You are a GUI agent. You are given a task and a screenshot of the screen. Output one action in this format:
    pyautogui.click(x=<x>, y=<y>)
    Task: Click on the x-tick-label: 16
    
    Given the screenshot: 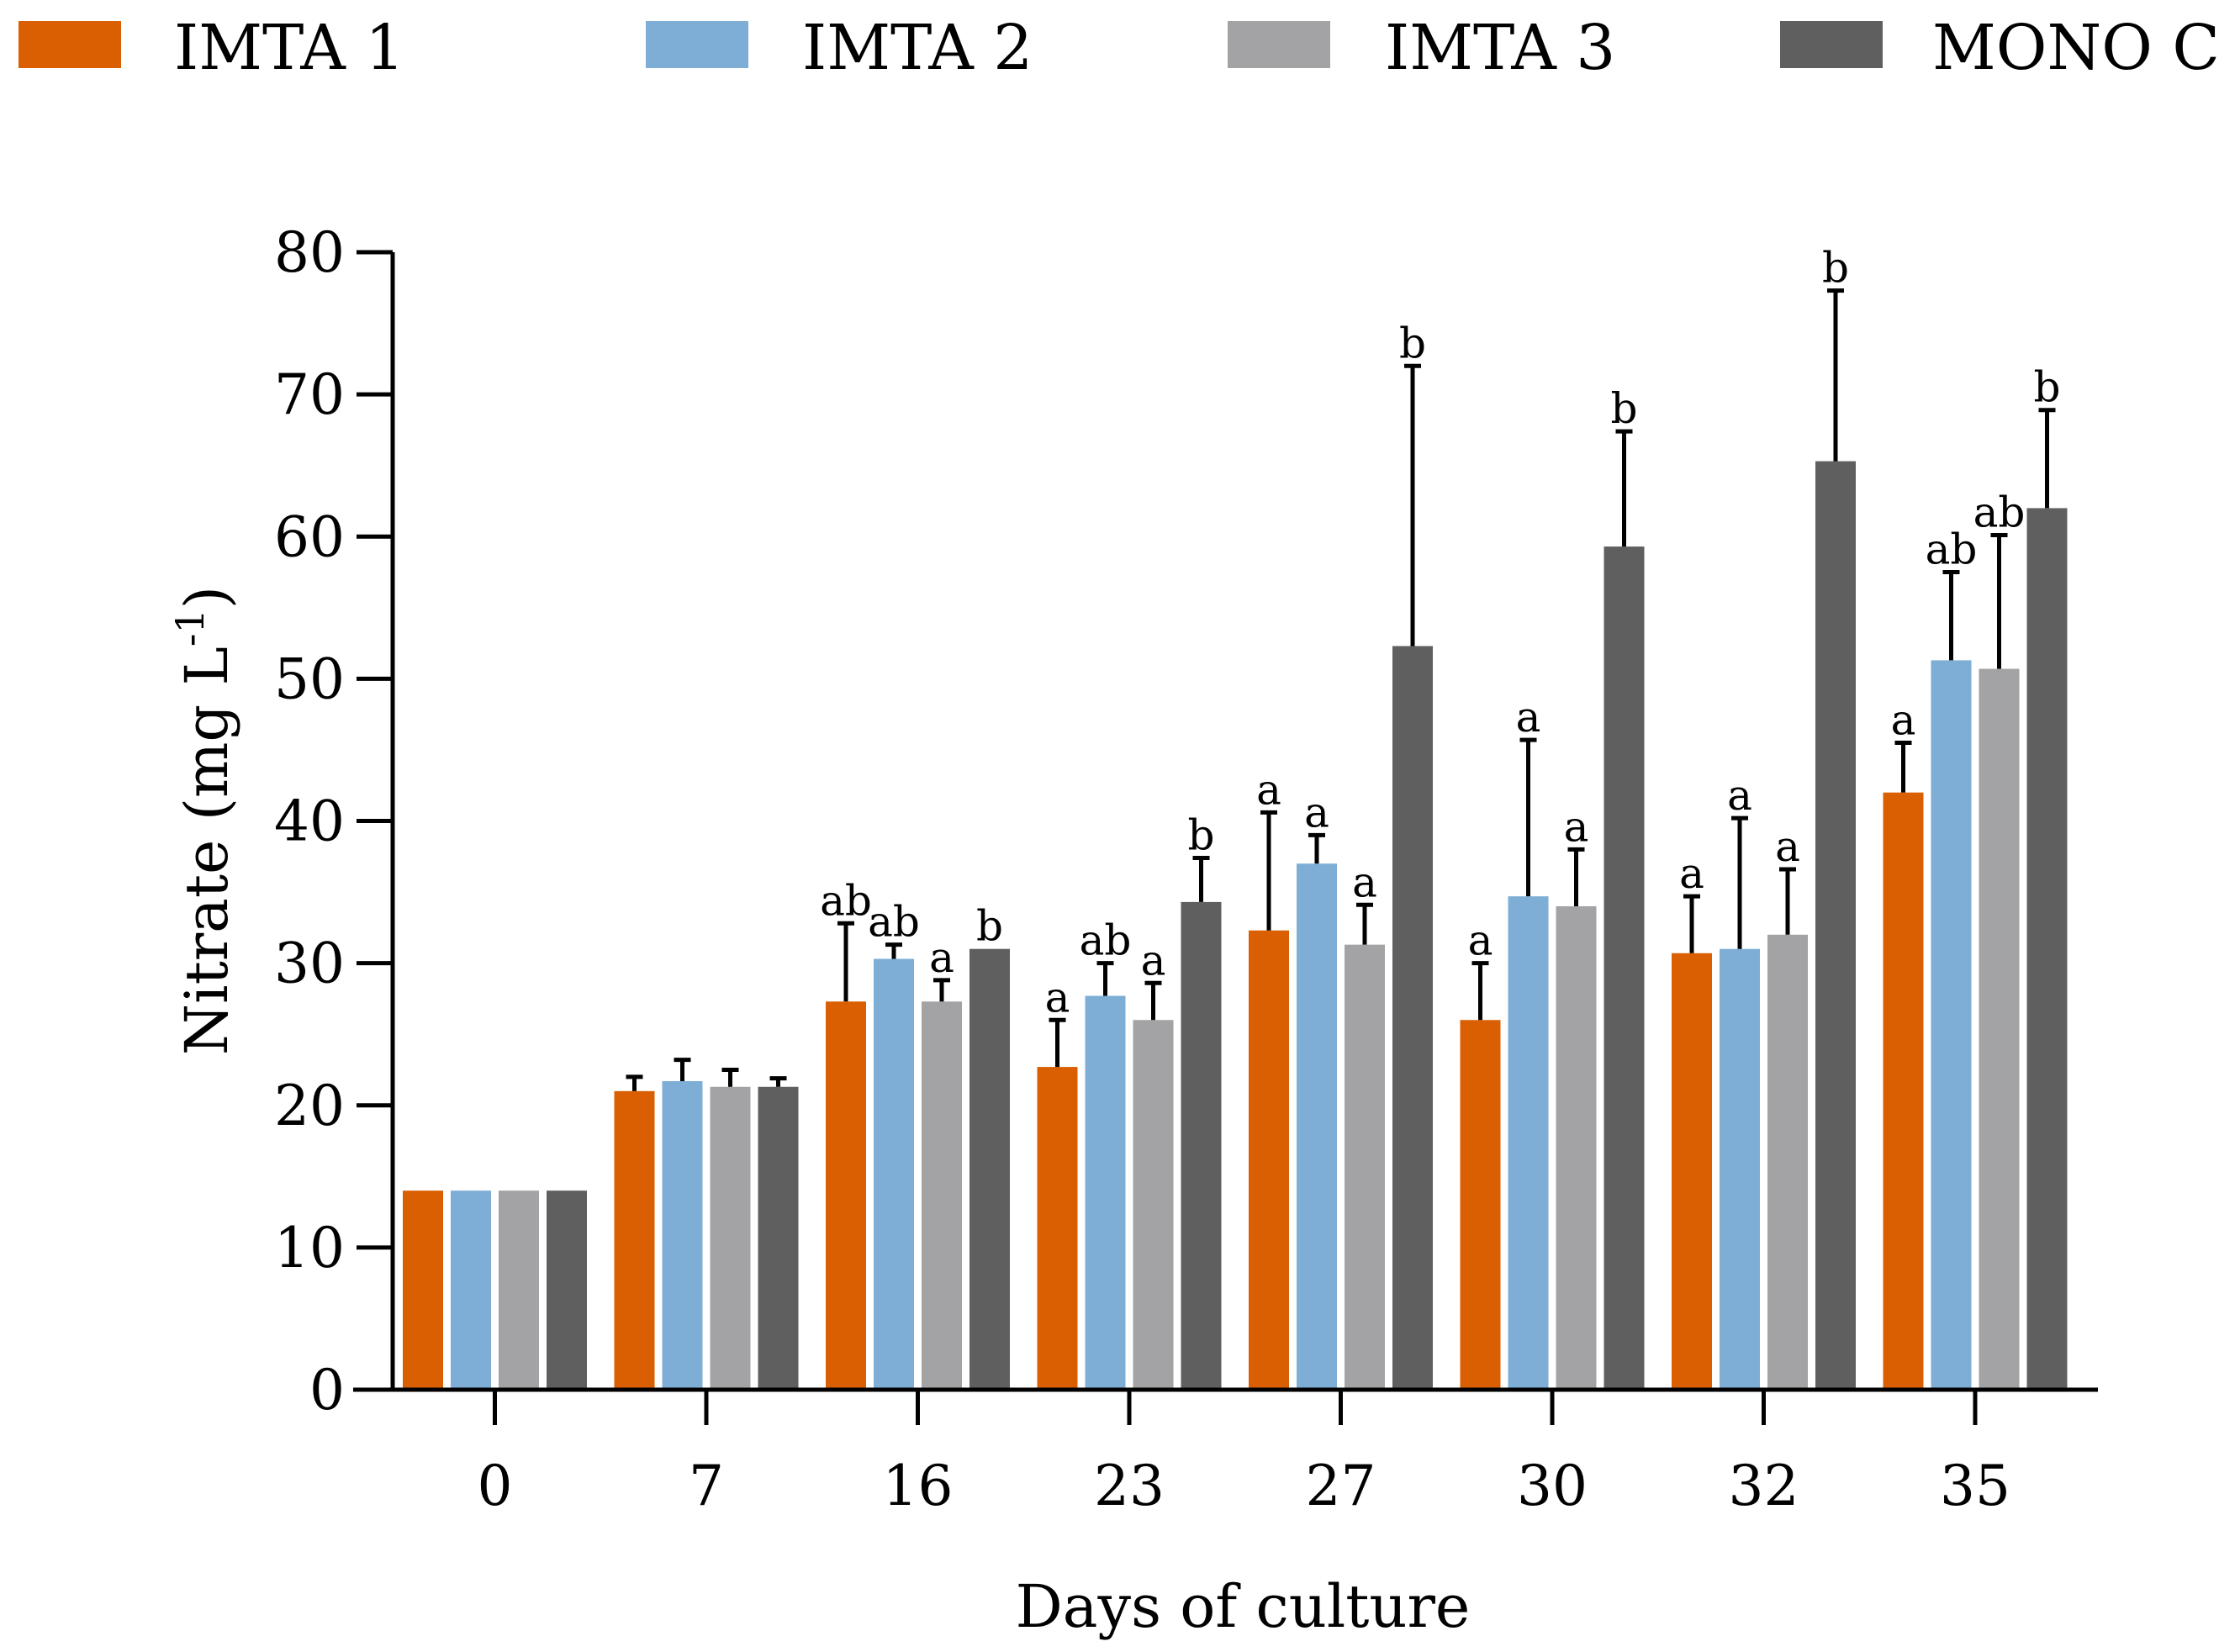 What is the action you would take?
    pyautogui.click(x=918, y=1486)
    